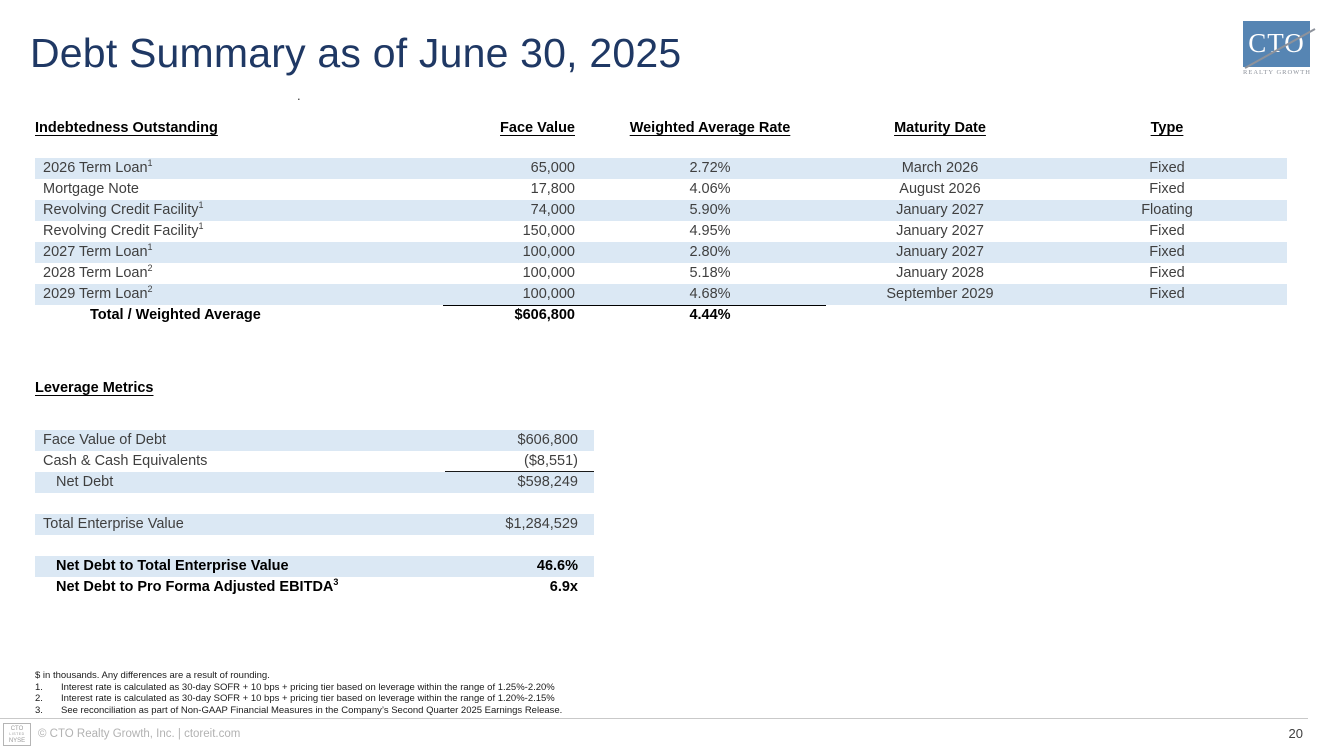 Image resolution: width=1333 pixels, height=749 pixels. I want to click on badge-cto: CTO, so click(17, 729).